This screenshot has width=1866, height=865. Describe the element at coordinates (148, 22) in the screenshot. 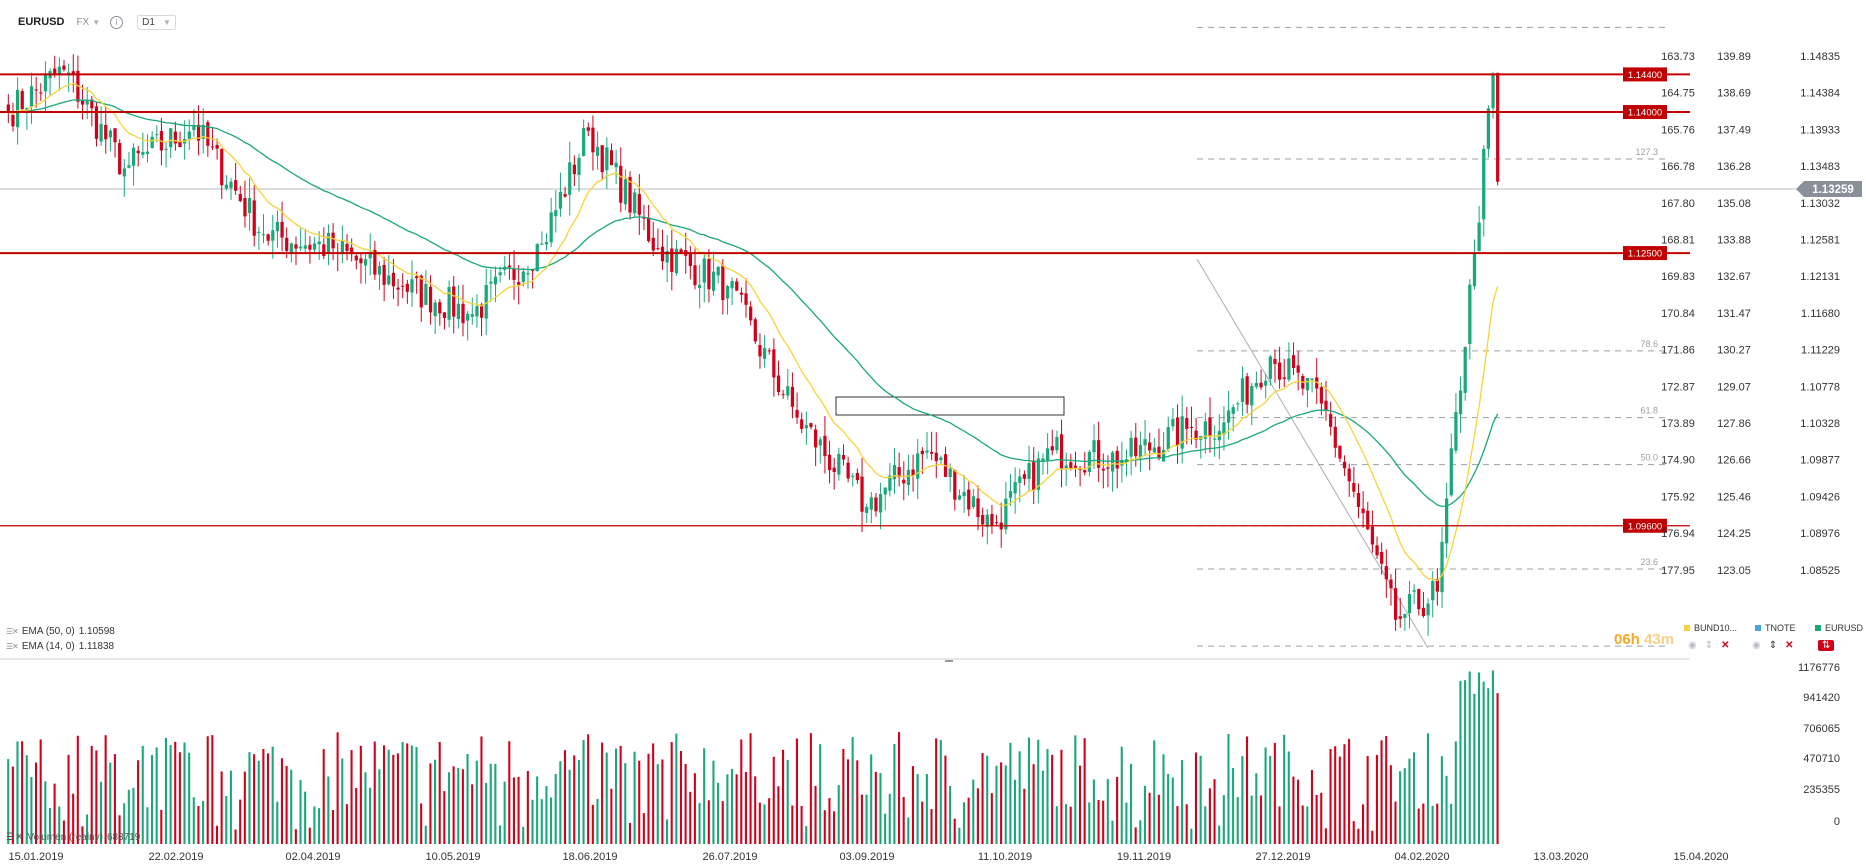

I see `timeframe-value: D1` at that location.